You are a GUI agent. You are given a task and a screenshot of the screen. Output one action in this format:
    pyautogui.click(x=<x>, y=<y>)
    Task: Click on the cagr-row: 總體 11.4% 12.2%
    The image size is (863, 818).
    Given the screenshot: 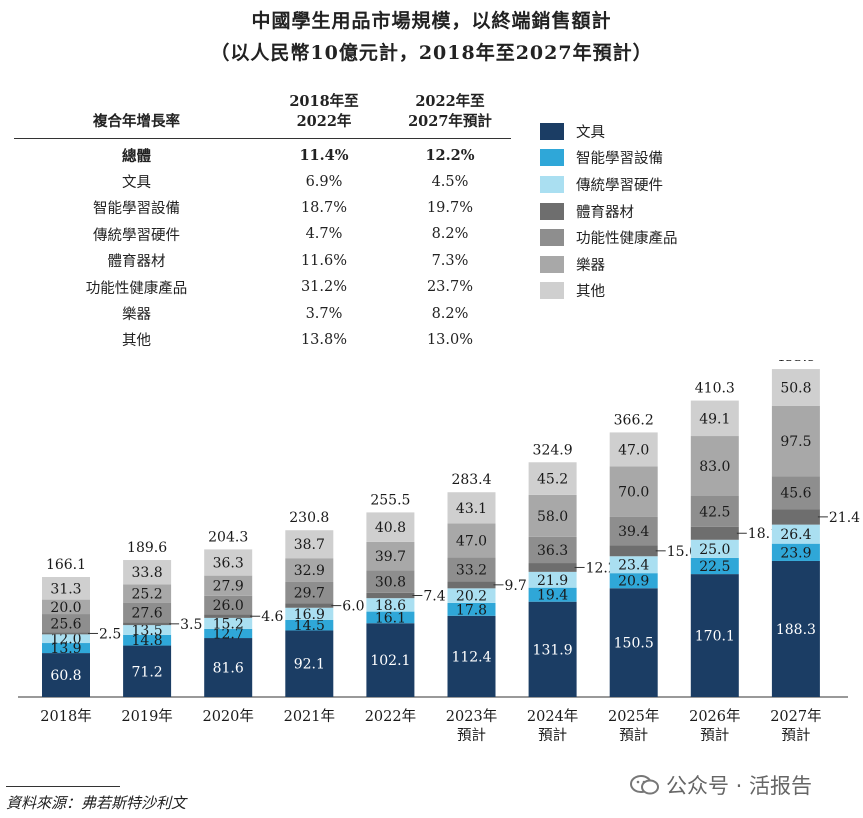 What is the action you would take?
    pyautogui.click(x=262, y=154)
    